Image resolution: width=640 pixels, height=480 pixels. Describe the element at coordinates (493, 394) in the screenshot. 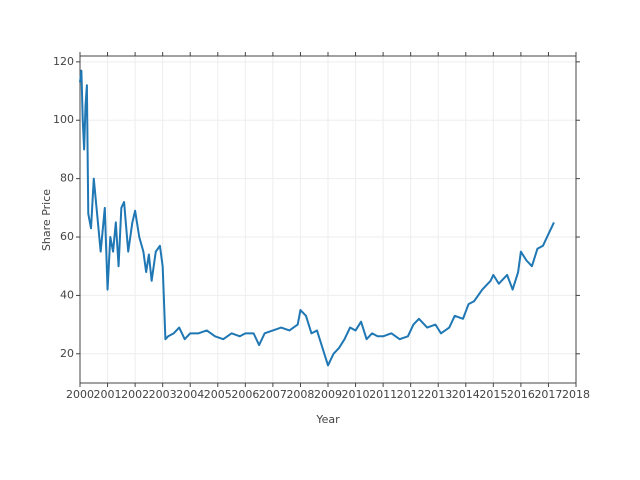

I see `x-tick-label: 2015` at that location.